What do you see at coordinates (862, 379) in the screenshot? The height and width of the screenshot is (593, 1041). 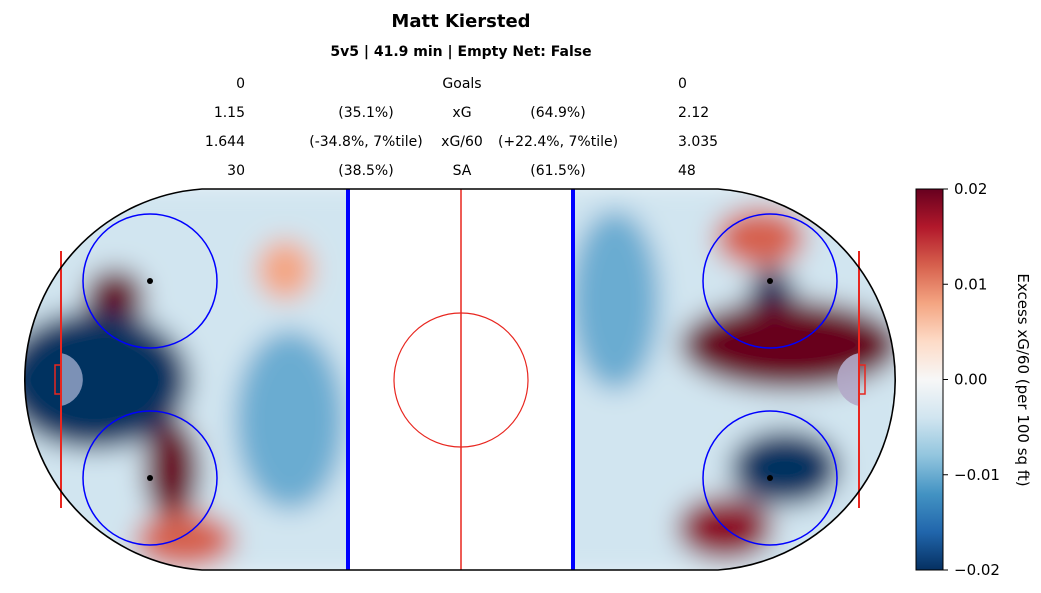 I see `right-goal-net` at bounding box center [862, 379].